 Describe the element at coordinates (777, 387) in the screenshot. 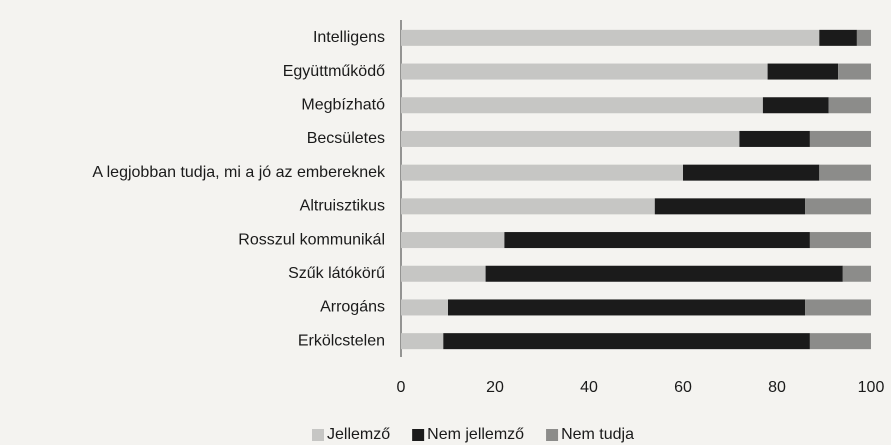

I see `x-tick-label: 80` at that location.